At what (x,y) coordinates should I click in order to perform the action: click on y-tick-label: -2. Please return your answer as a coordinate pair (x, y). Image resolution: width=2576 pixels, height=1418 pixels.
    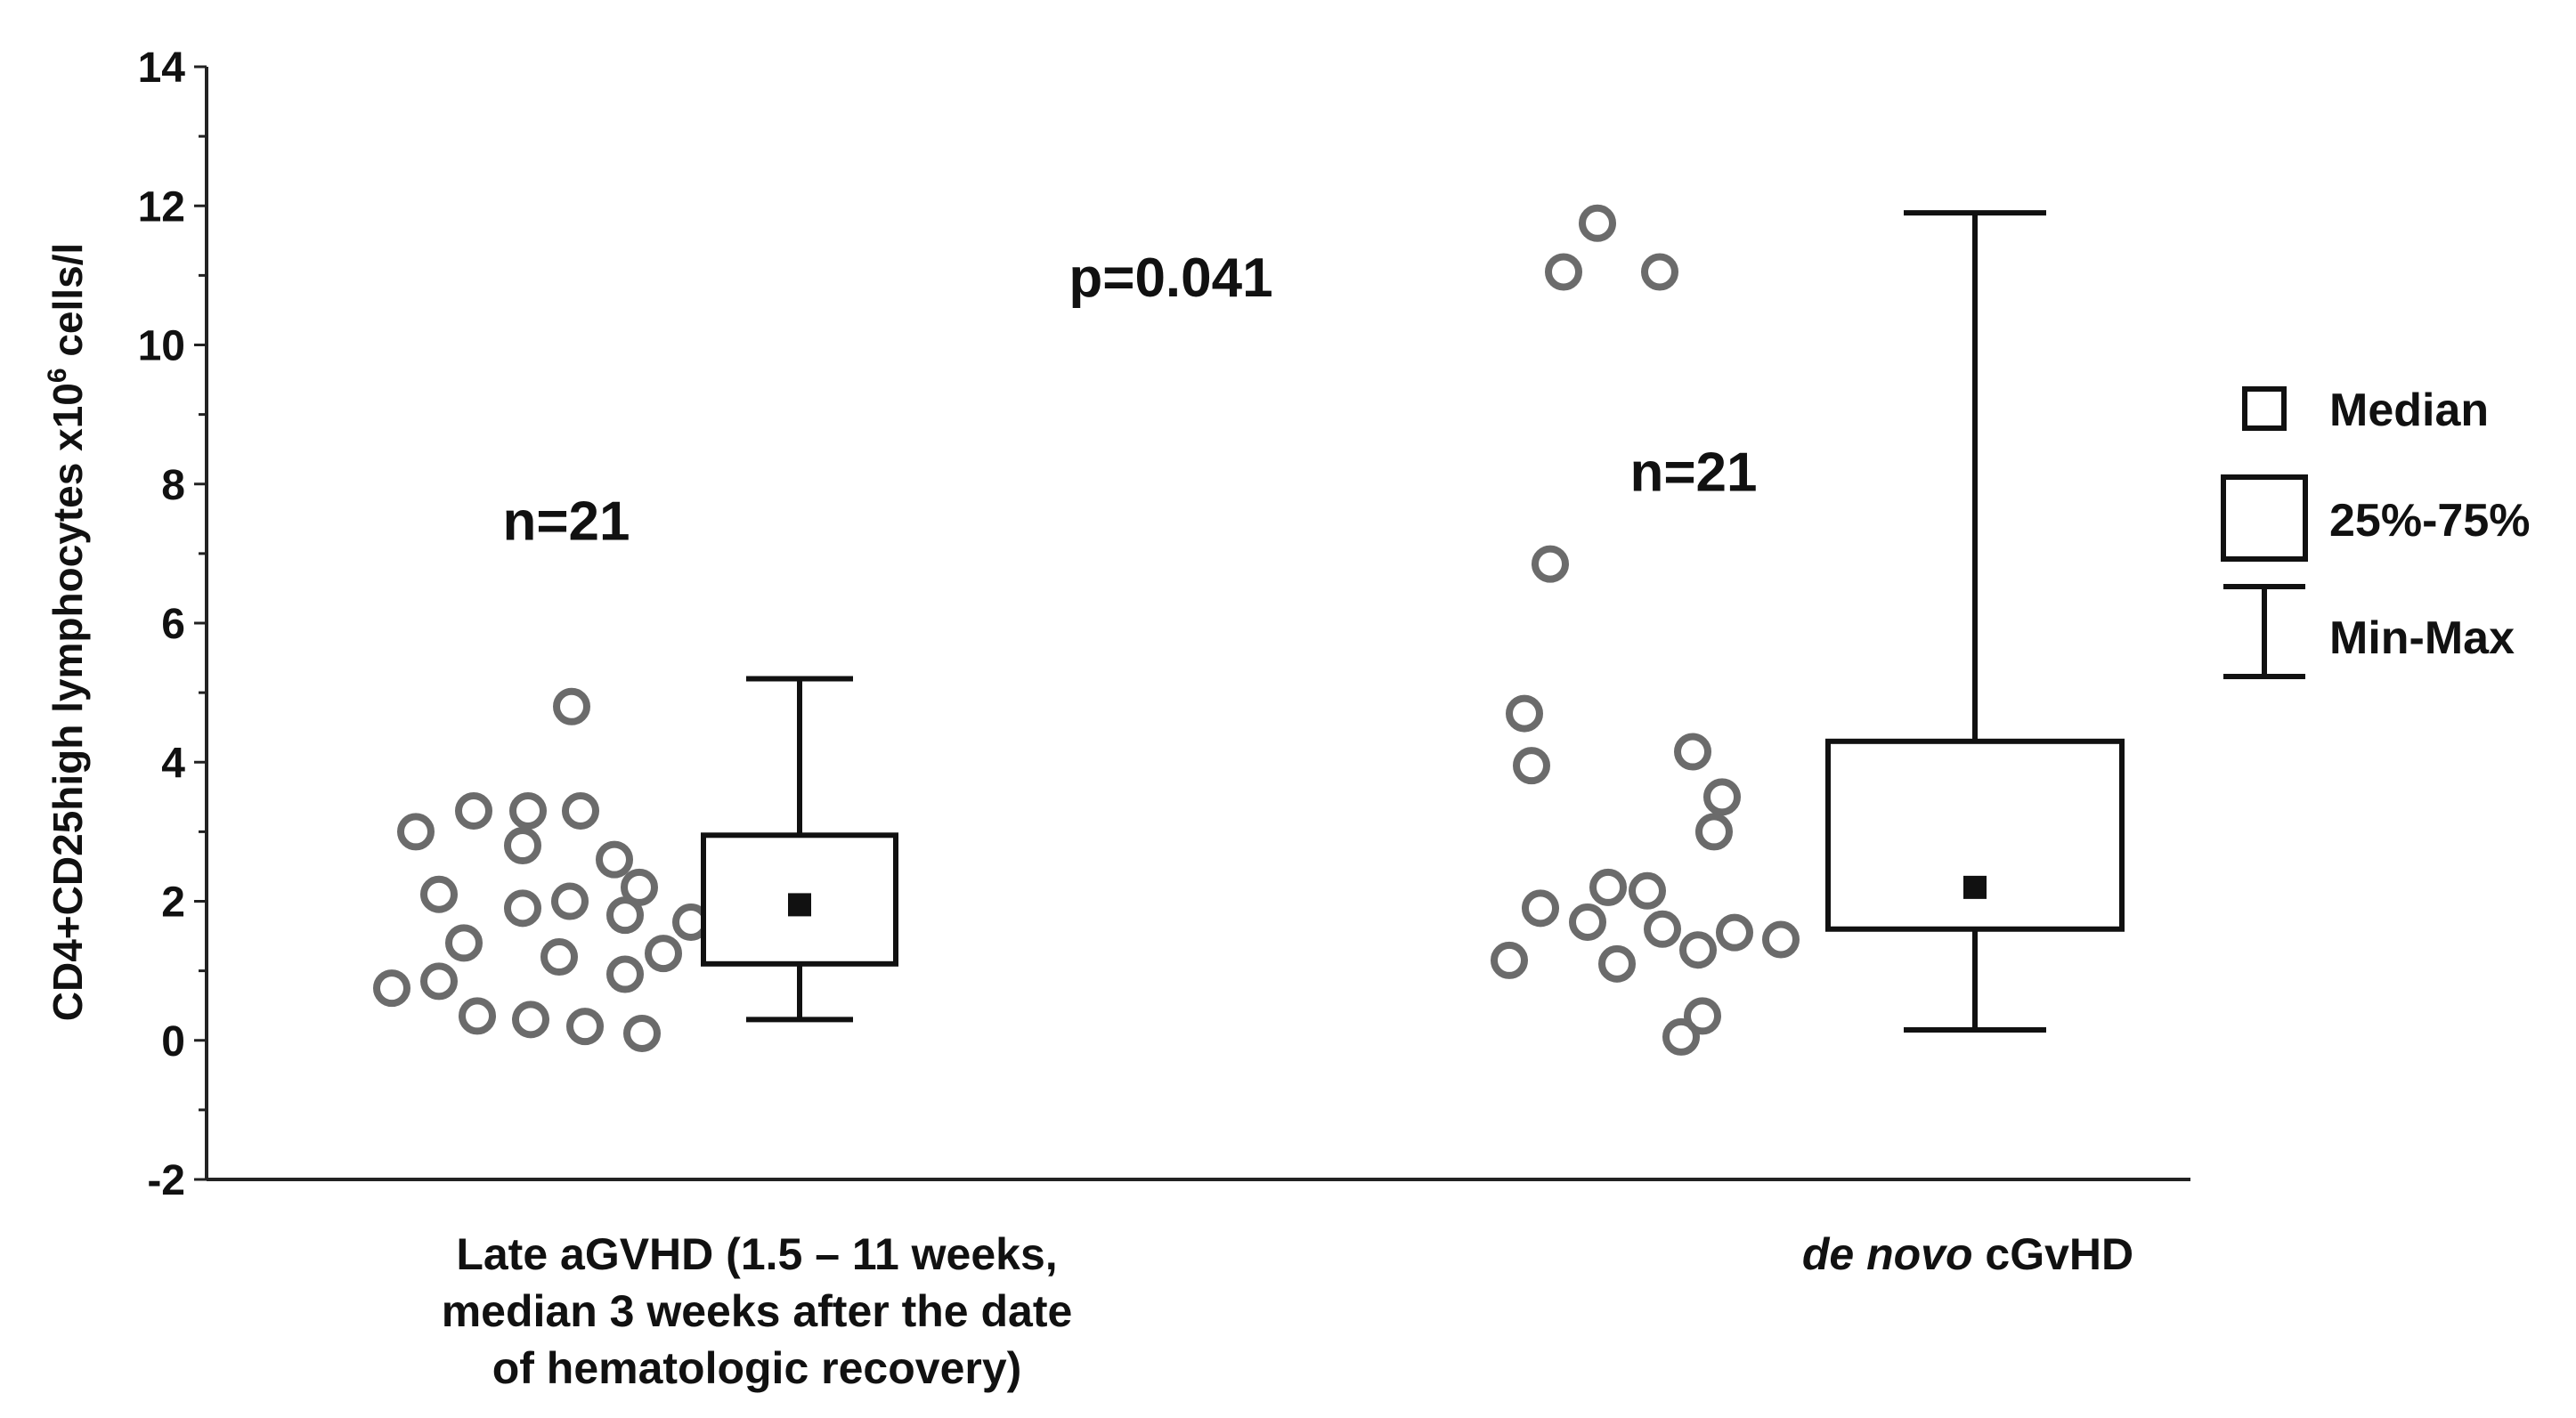
    Looking at the image, I should click on (166, 1180).